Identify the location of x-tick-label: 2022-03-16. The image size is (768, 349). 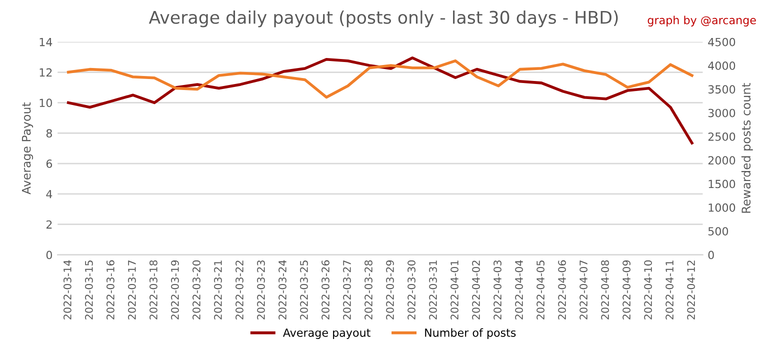
(110, 290).